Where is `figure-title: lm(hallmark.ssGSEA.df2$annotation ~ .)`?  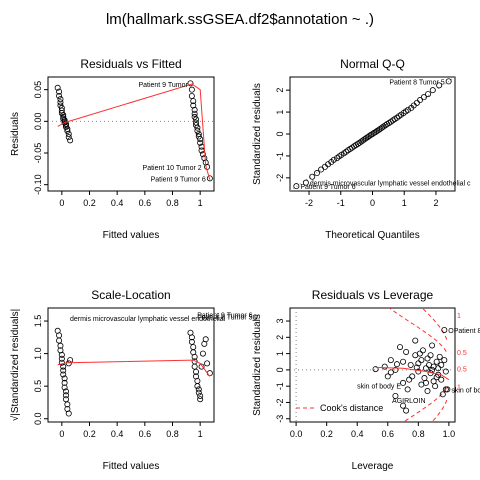
figure-title: lm(hallmark.ssGSEA.df2$annotation ~ .) is located at coordinates (240, 19).